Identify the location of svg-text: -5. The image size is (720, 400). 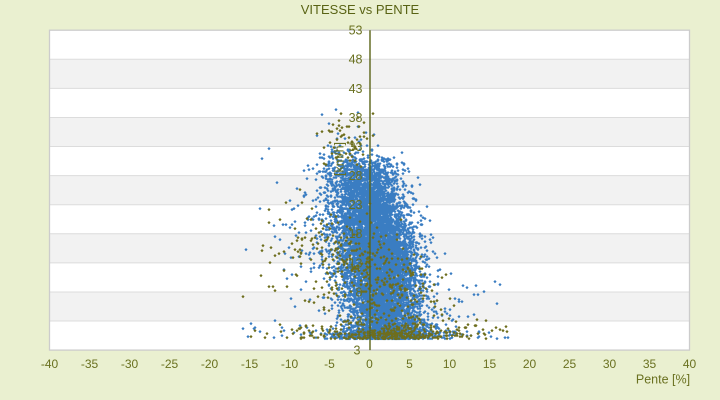
(329, 364).